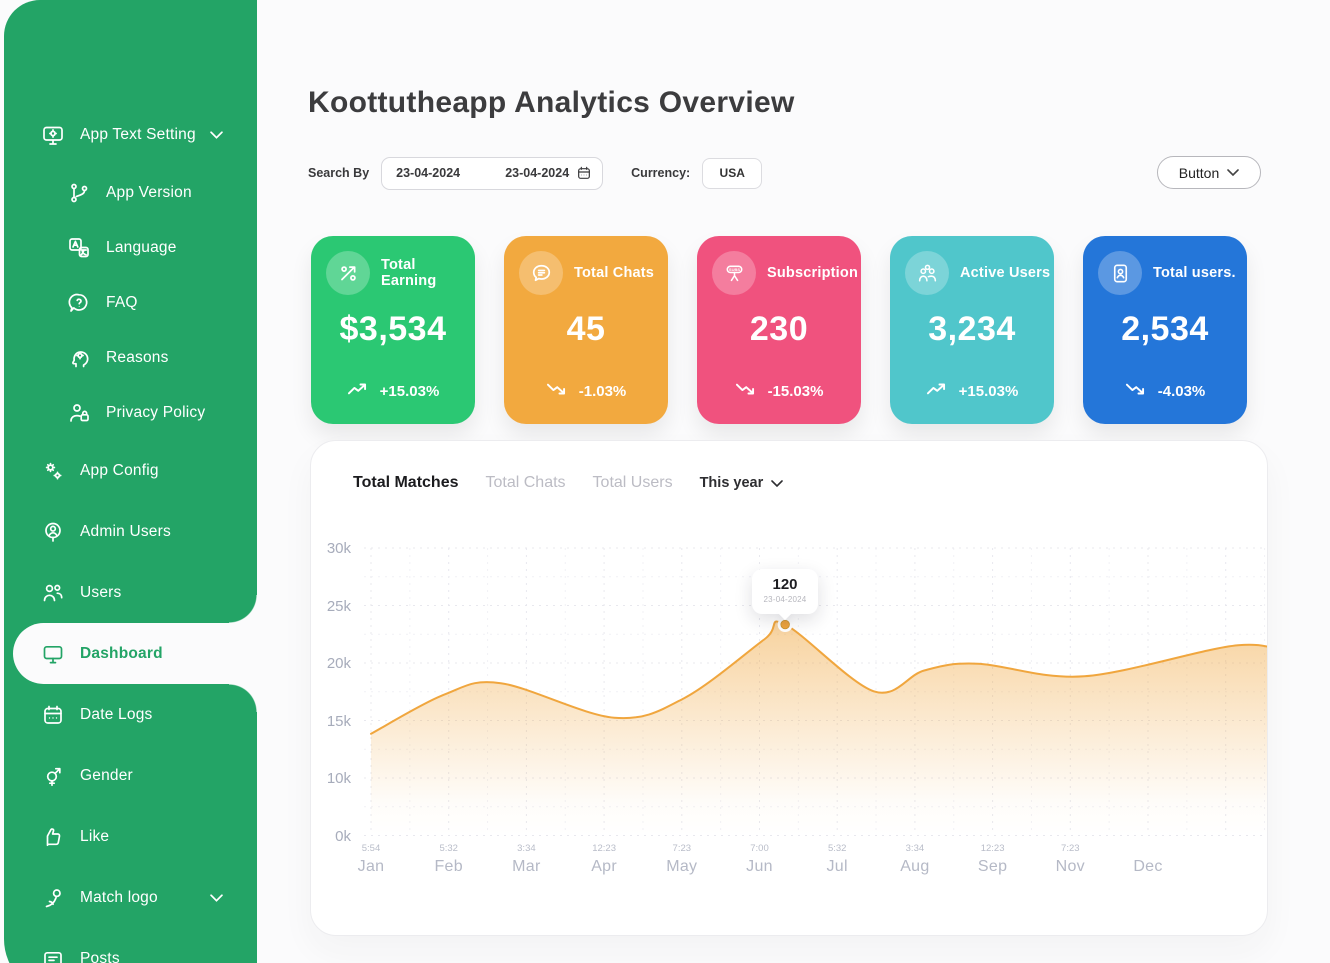 This screenshot has width=1330, height=963. I want to click on stat-card-active-users: Active Users 3,234 +15.03%, so click(972, 330).